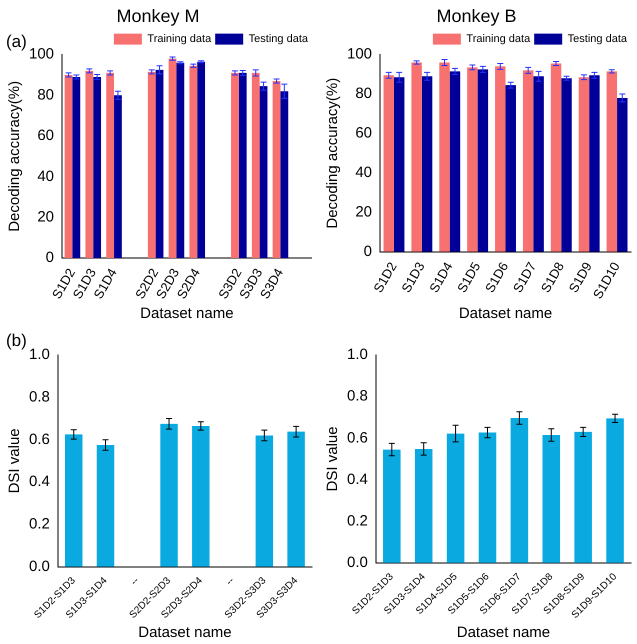 The width and height of the screenshot is (637, 644). What do you see at coordinates (476, 16) in the screenshot?
I see `chart-title: Monkey B` at bounding box center [476, 16].